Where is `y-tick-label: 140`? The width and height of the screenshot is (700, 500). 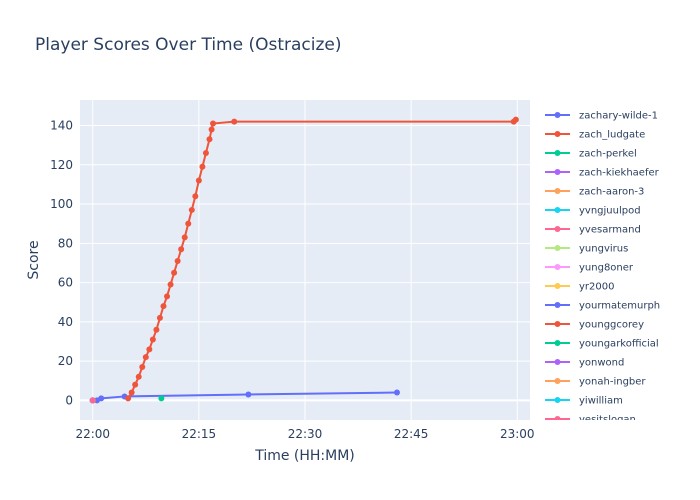
y-tick-label: 140 is located at coordinates (61, 126).